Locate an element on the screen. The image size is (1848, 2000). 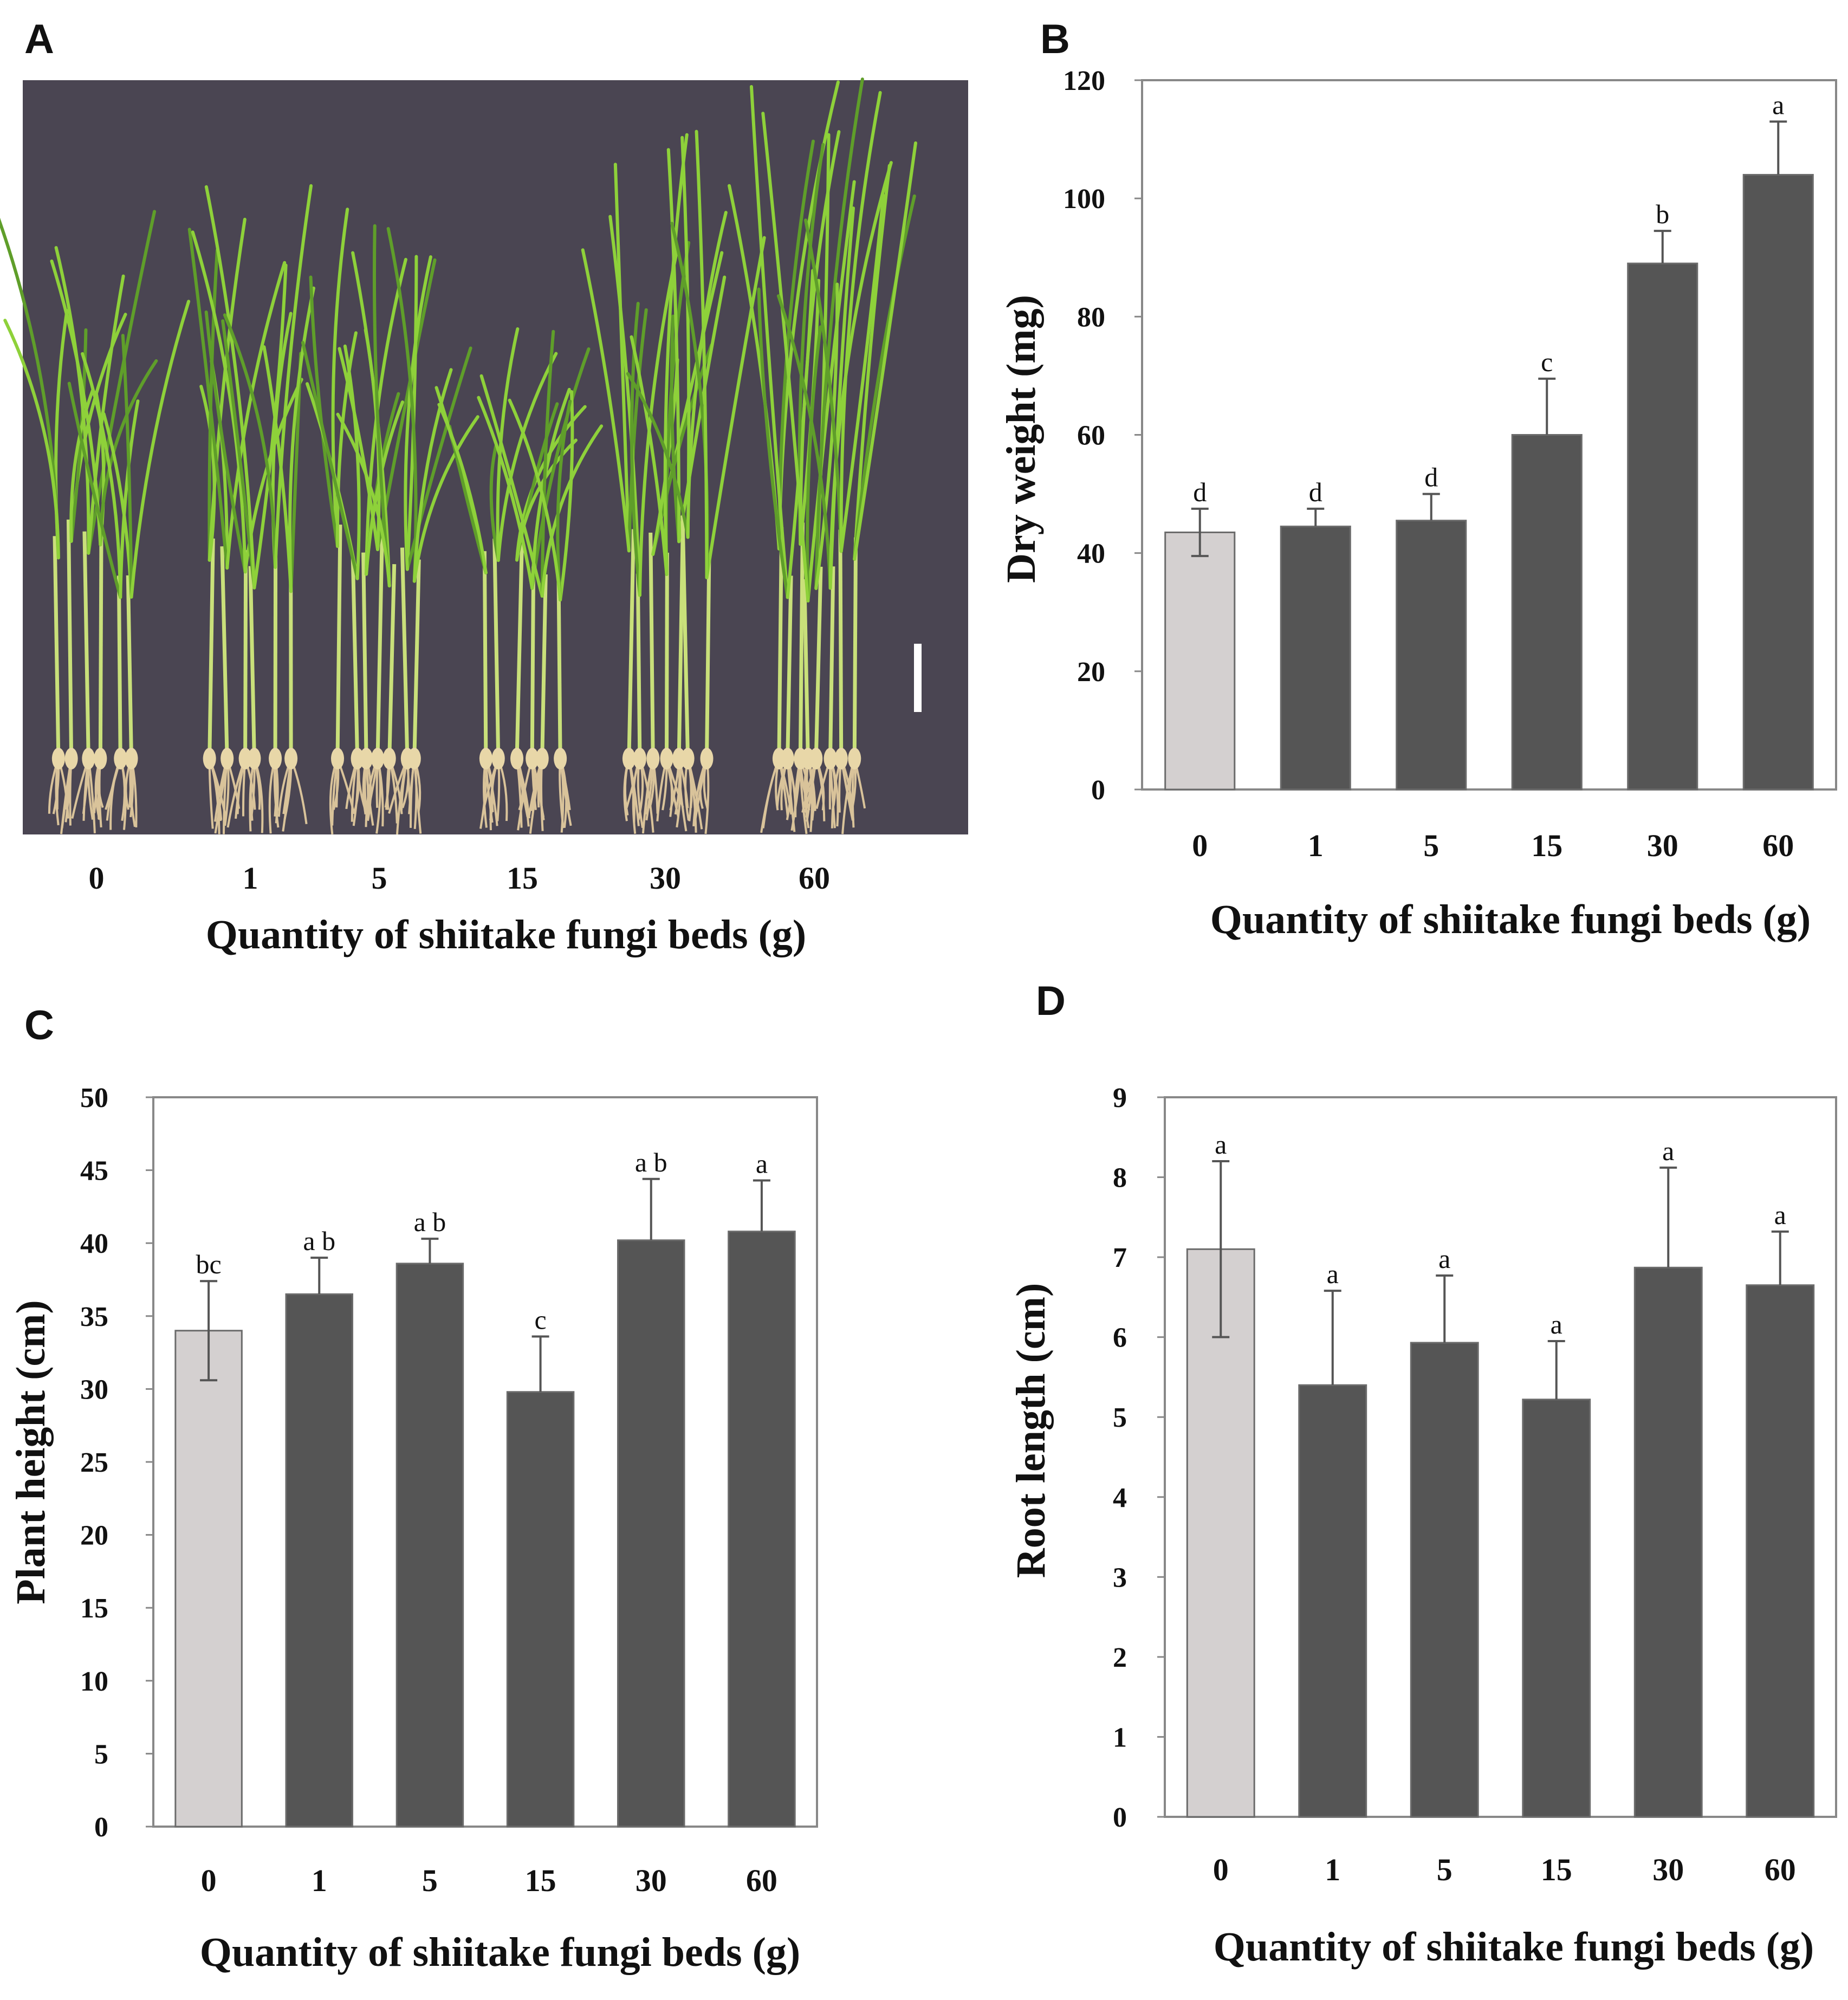
chart-c-significance-30: a b is located at coordinates (651, 1162).